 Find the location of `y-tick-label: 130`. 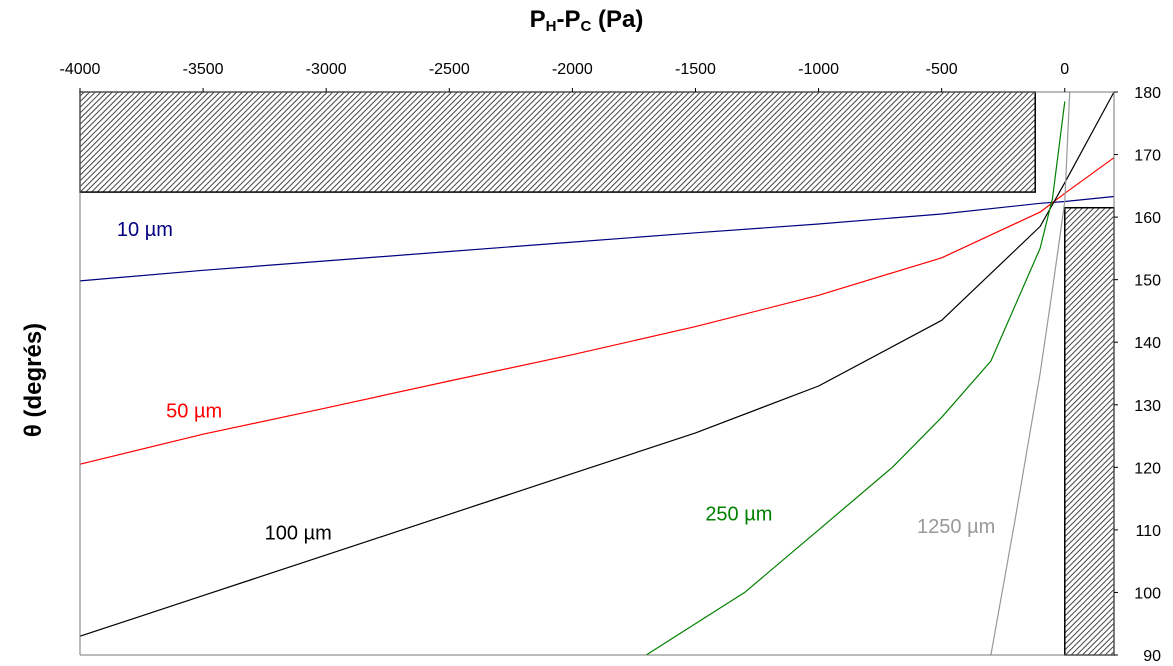

y-tick-label: 130 is located at coordinates (1147, 406).